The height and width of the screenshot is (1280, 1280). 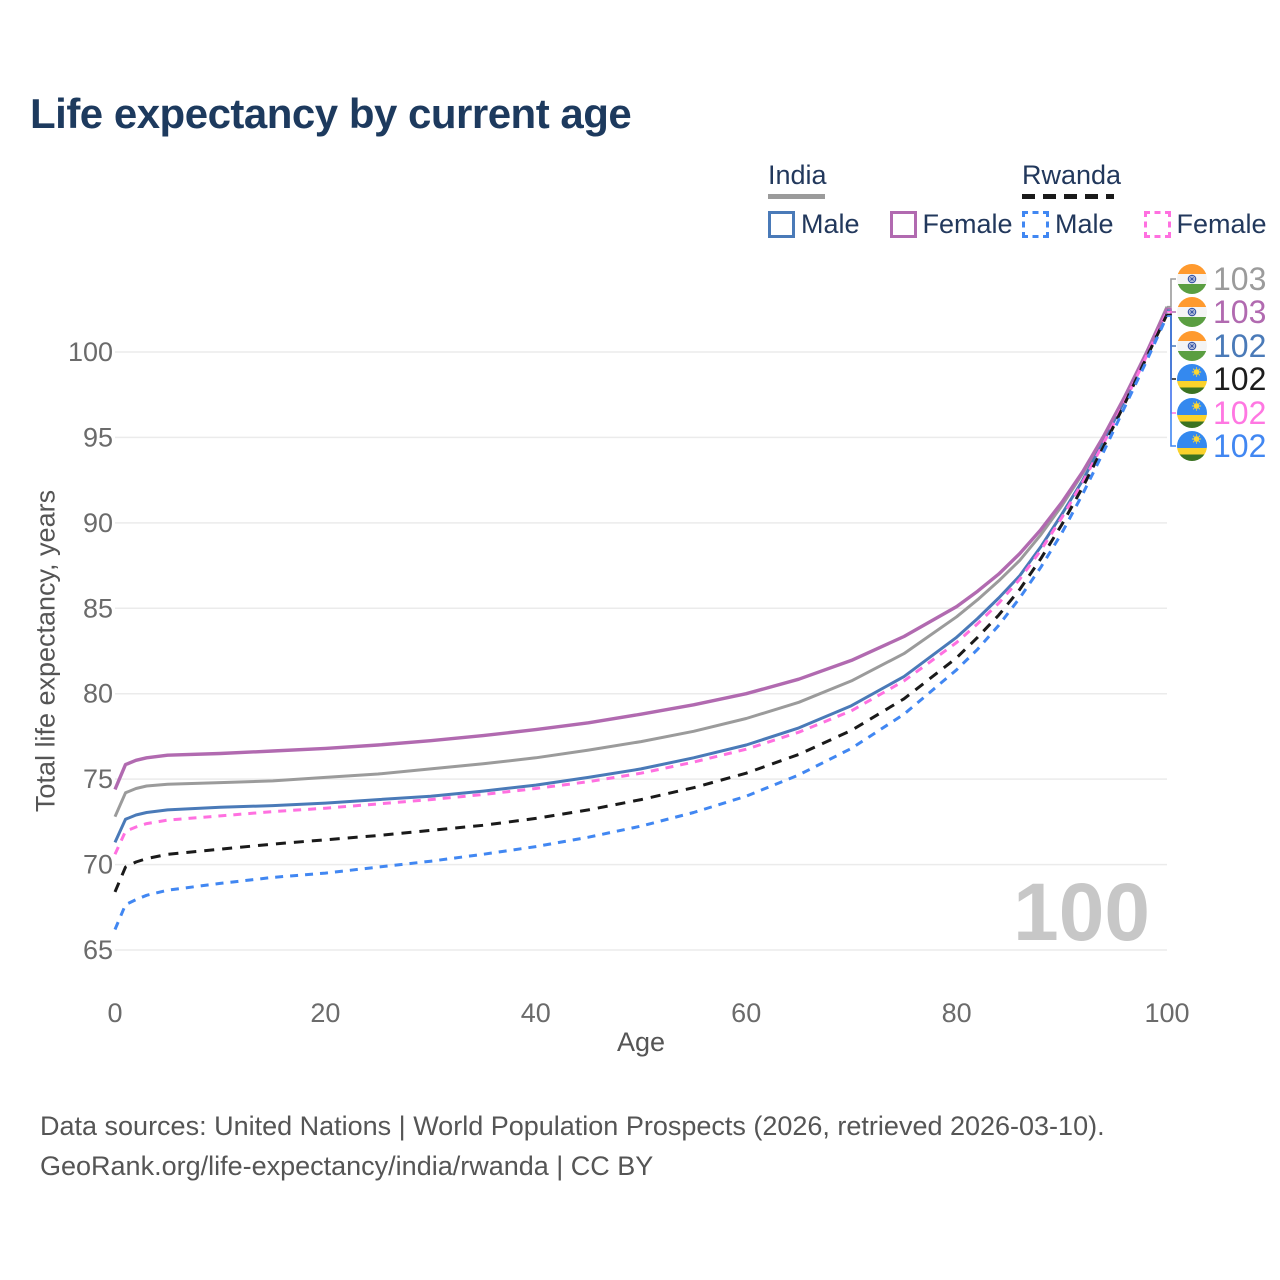 What do you see at coordinates (90, 352) in the screenshot?
I see `y-tick-label: 100` at bounding box center [90, 352].